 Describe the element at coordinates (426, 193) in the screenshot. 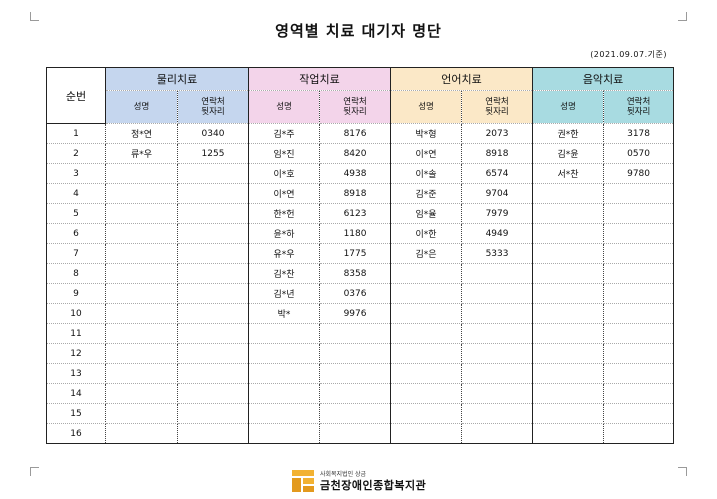

I see `cell-name: 김*준` at that location.